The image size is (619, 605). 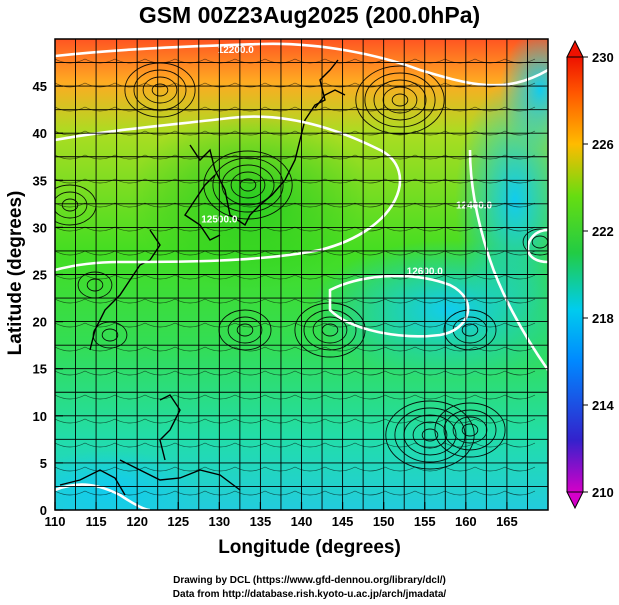 I want to click on x-axis-label: Longitude (degrees), so click(x=309, y=547).